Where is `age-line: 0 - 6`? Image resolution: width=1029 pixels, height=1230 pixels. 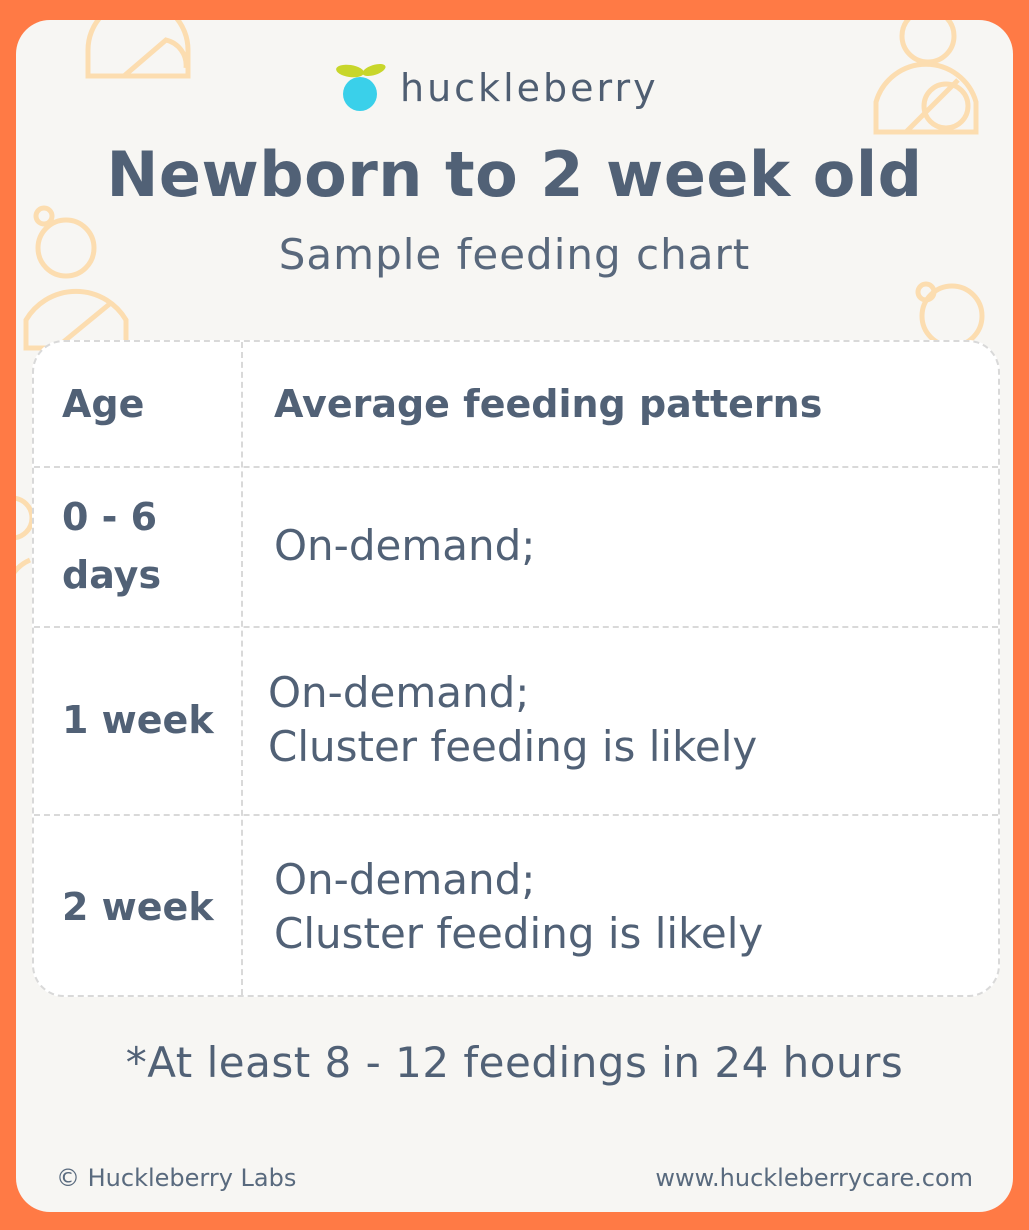
age-line: 0 - 6 is located at coordinates (110, 517).